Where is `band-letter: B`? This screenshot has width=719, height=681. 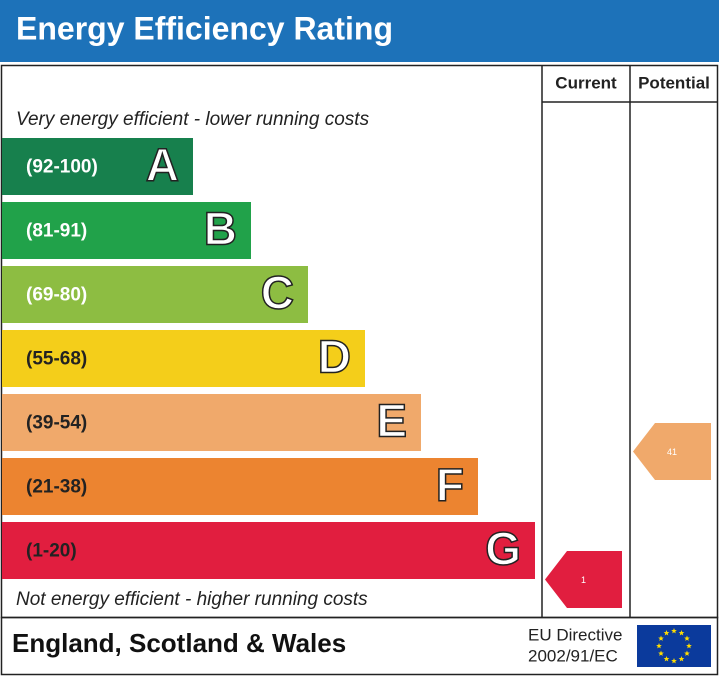 band-letter: B is located at coordinates (220, 229).